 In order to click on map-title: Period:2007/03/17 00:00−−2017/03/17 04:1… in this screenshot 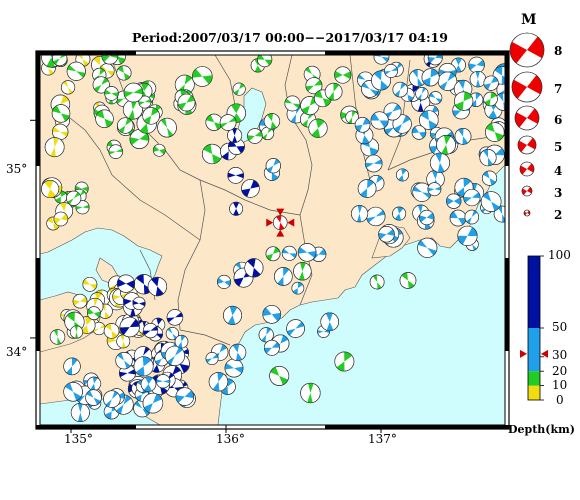, I will do `click(290, 37)`.